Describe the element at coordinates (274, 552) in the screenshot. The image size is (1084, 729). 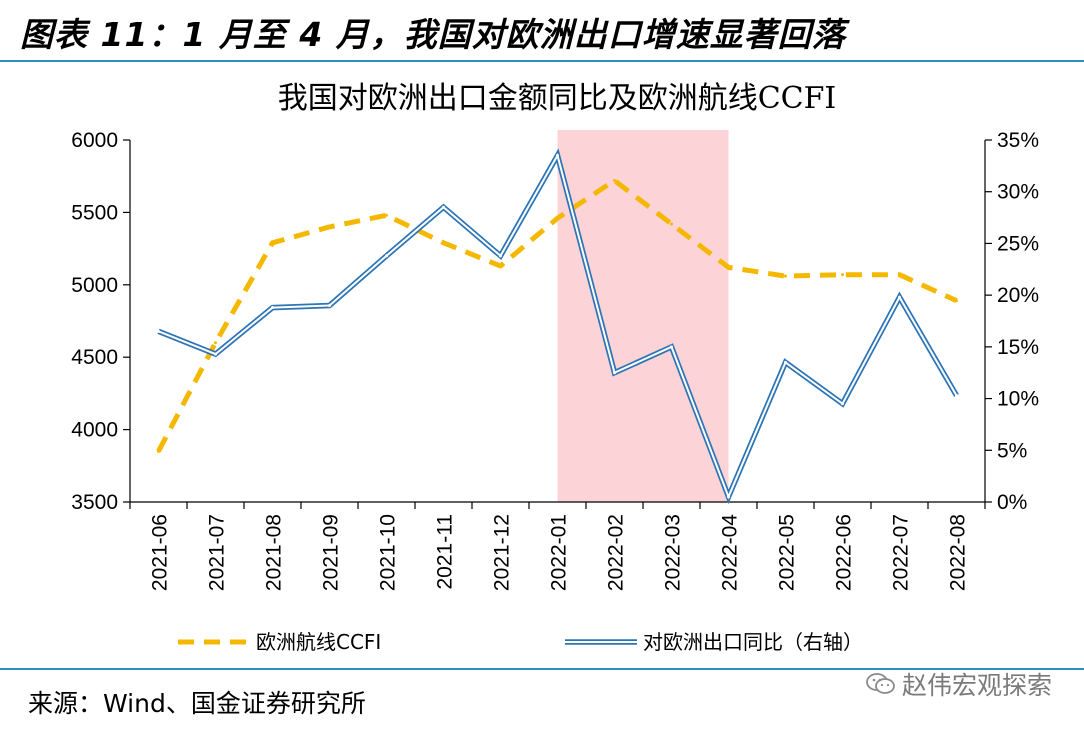
I see `x-tick-label: 2021-08` at that location.